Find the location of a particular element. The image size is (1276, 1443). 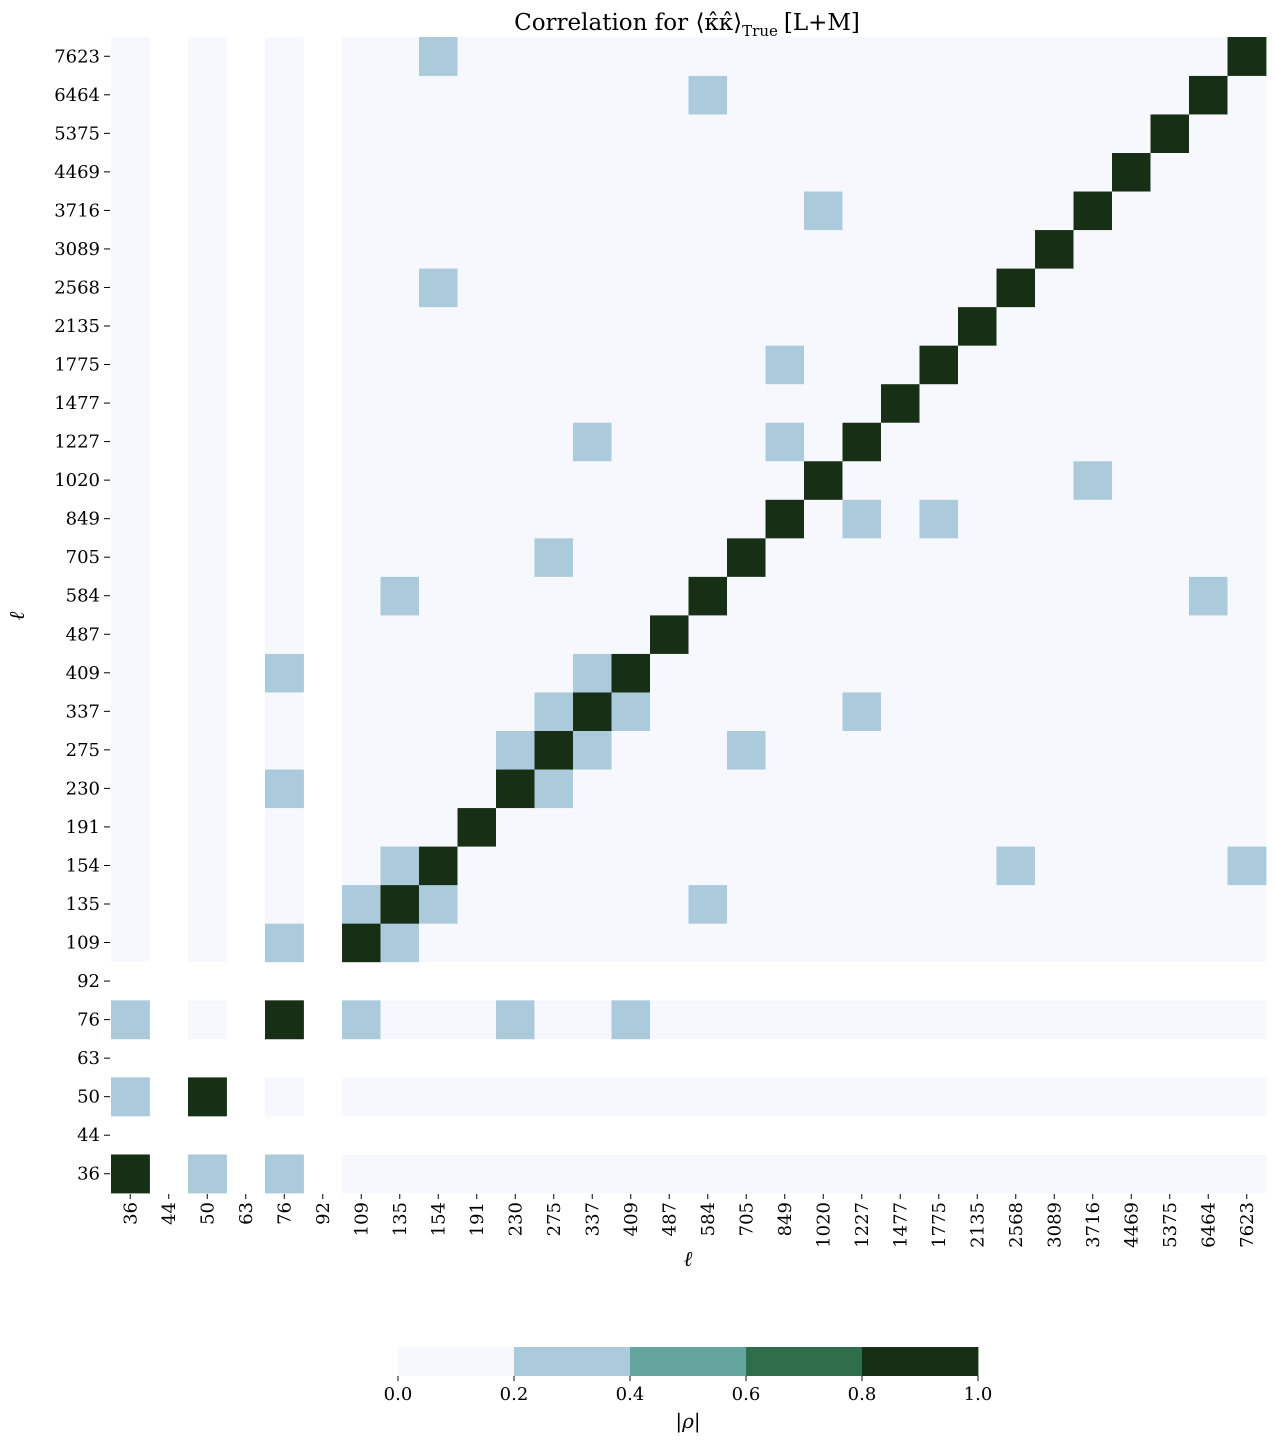

y-tick-label-1227: 1227 is located at coordinates (77, 442).